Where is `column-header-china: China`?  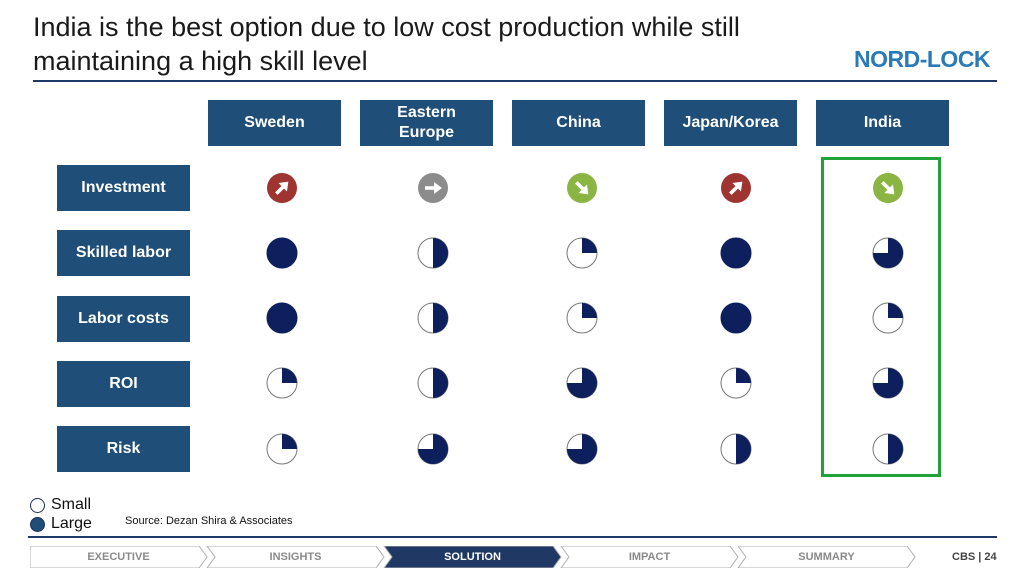 column-header-china: China is located at coordinates (578, 123).